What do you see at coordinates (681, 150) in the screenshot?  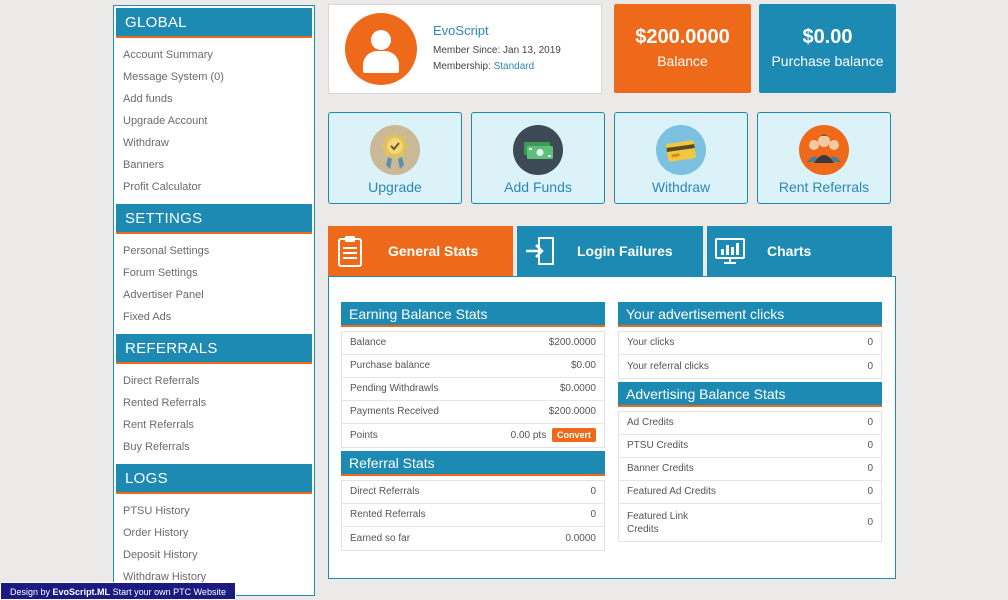 I see `credit-card-icon` at bounding box center [681, 150].